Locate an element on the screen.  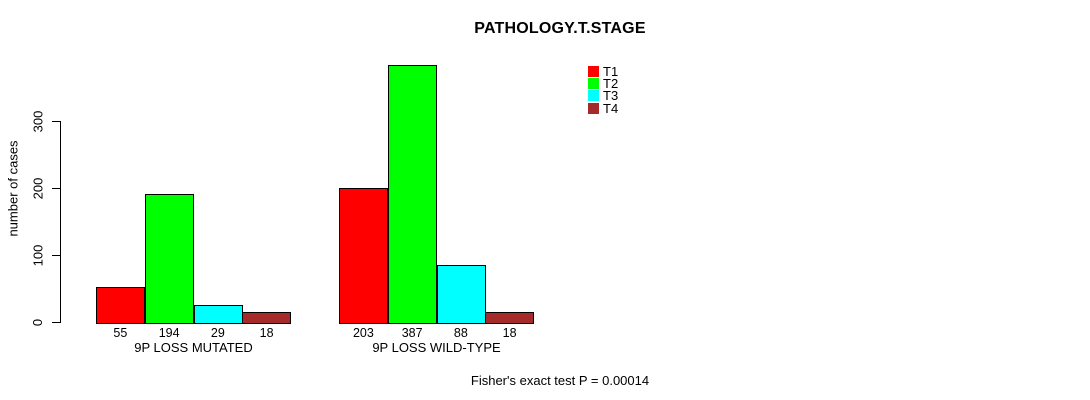
y-tick-label-text: 300 is located at coordinates (38, 121).